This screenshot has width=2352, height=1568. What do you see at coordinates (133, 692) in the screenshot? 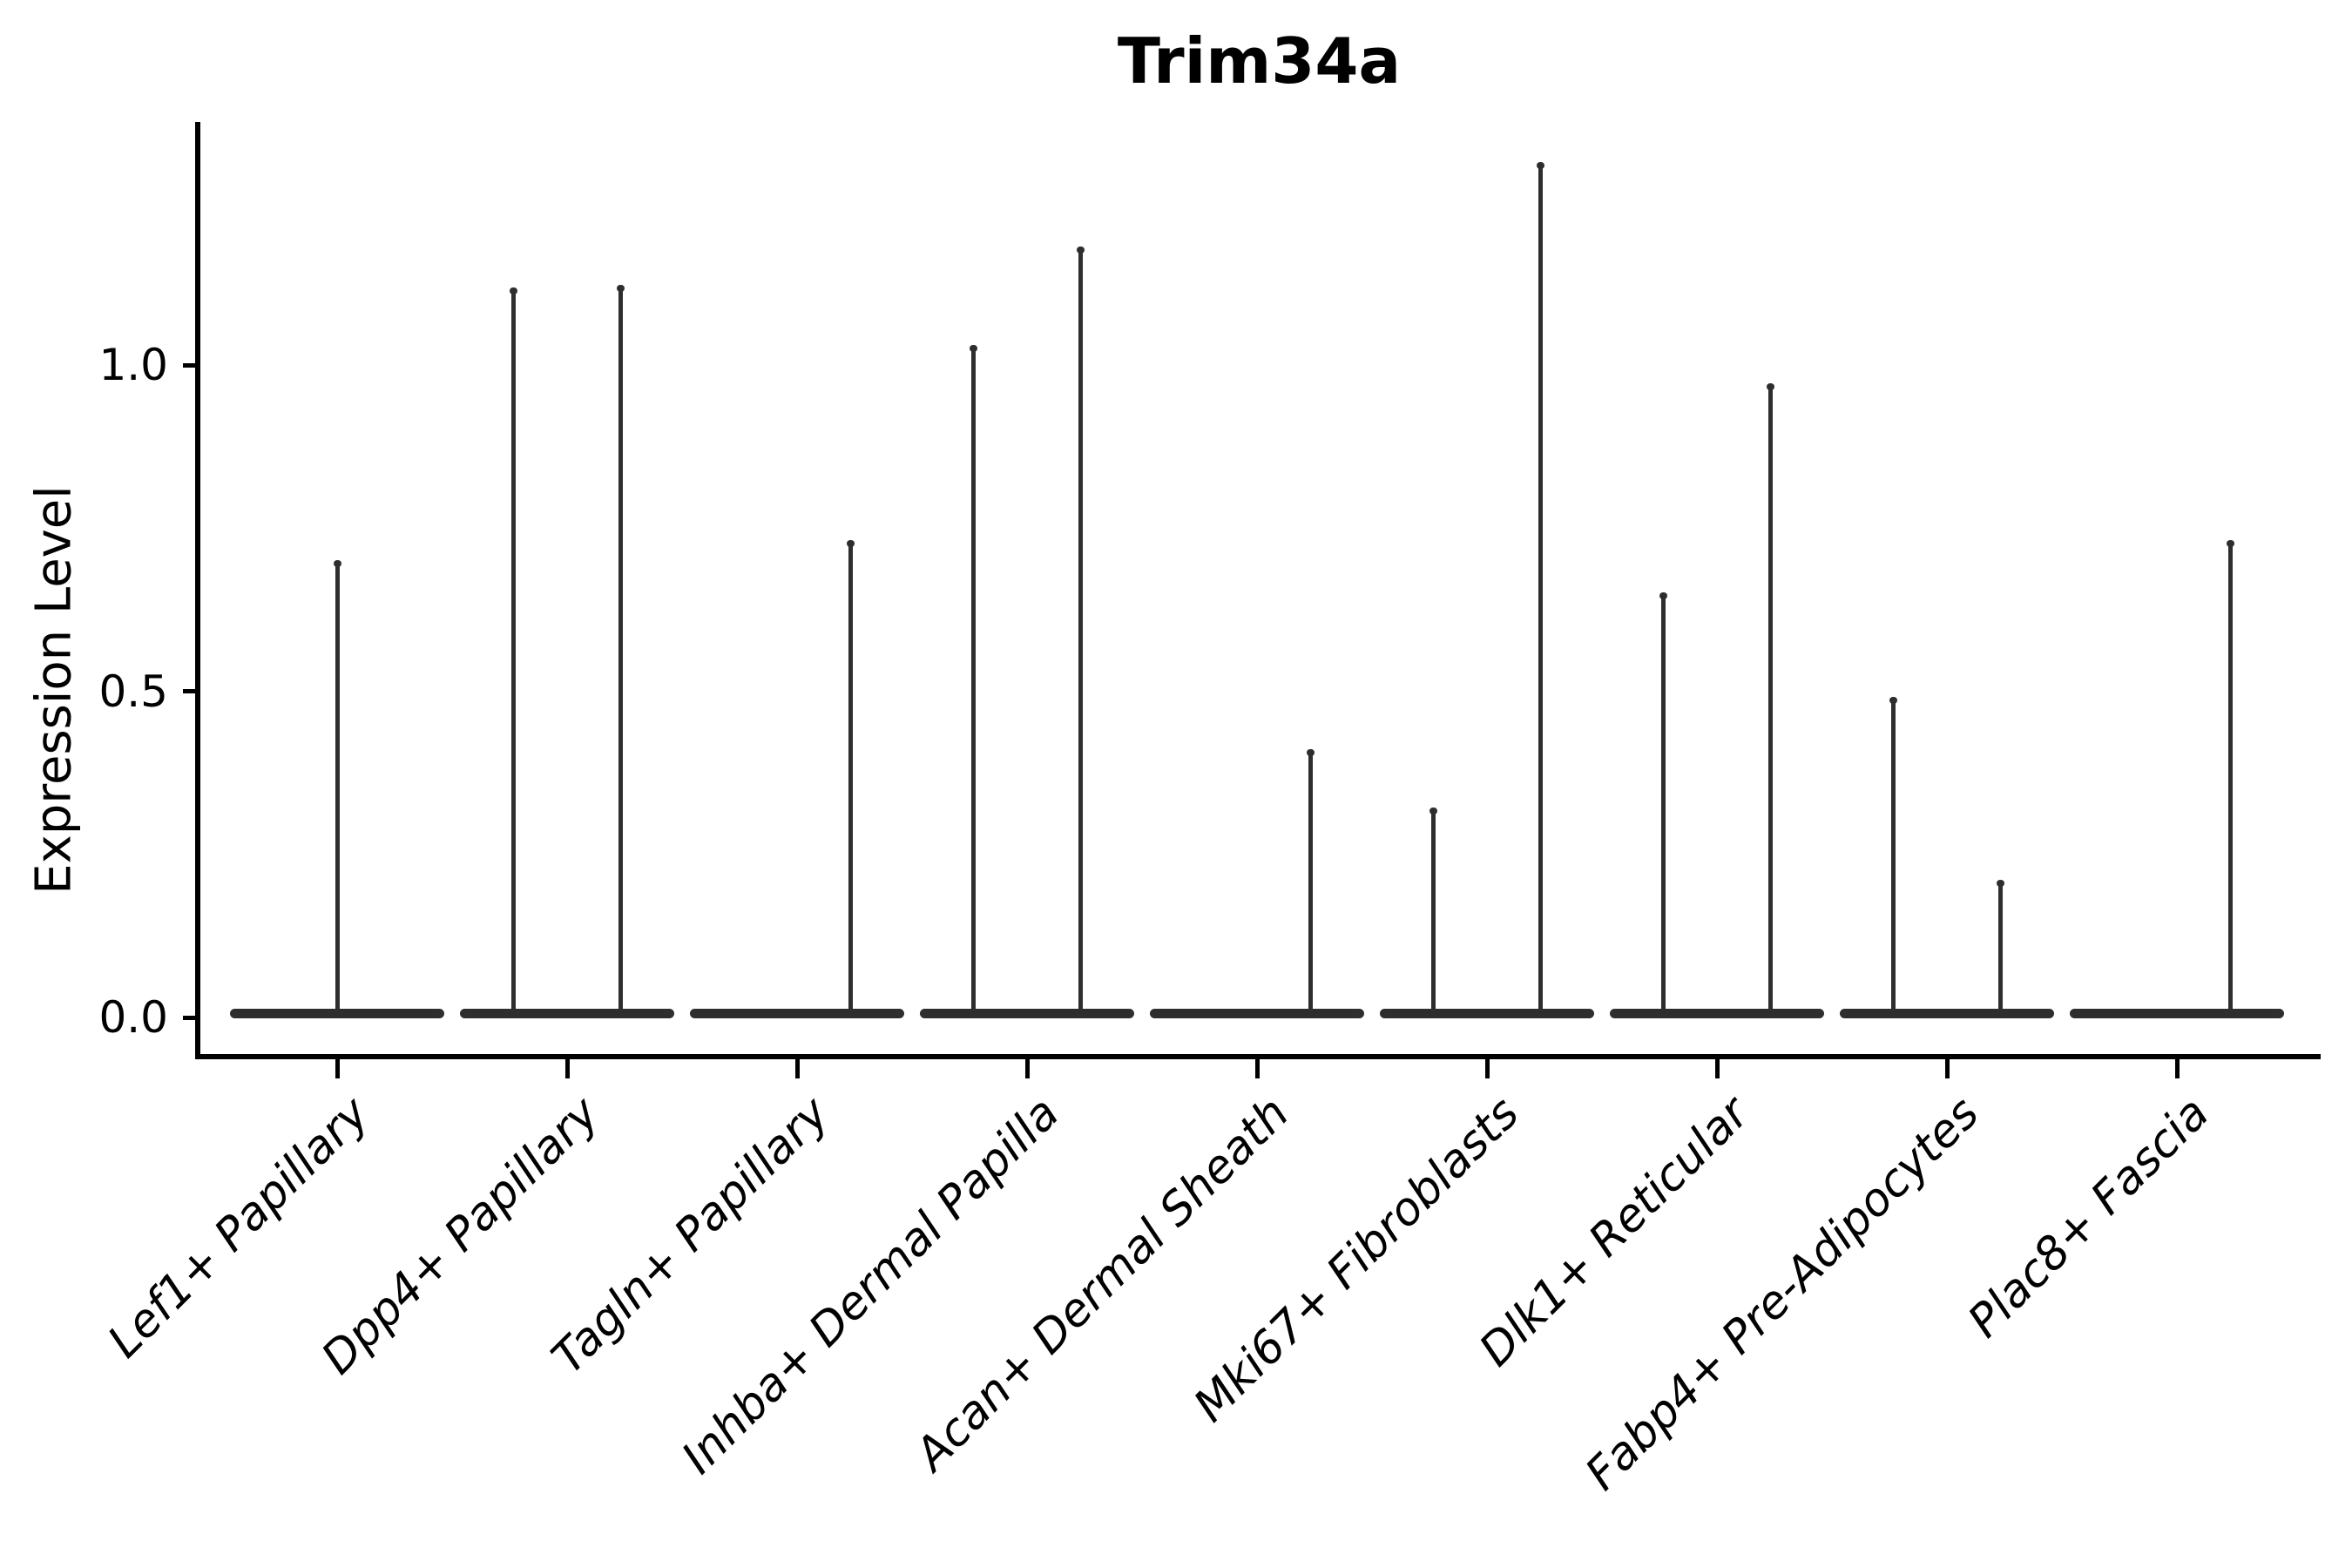
I see `y-tick-label: 0.5` at bounding box center [133, 692].